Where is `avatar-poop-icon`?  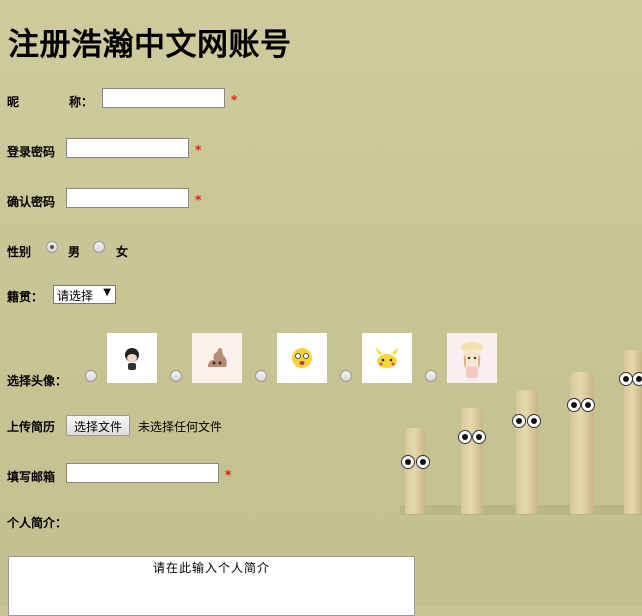
avatar-poop-icon is located at coordinates (217, 357).